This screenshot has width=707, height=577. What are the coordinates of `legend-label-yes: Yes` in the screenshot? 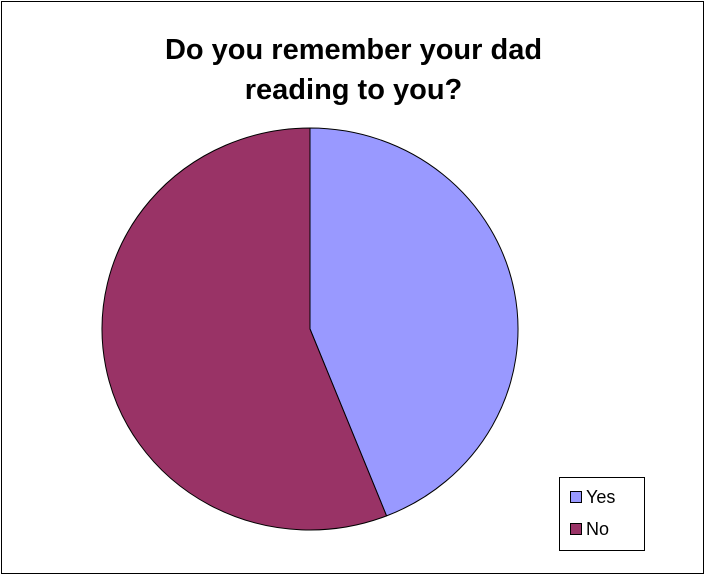 It's located at (601, 496).